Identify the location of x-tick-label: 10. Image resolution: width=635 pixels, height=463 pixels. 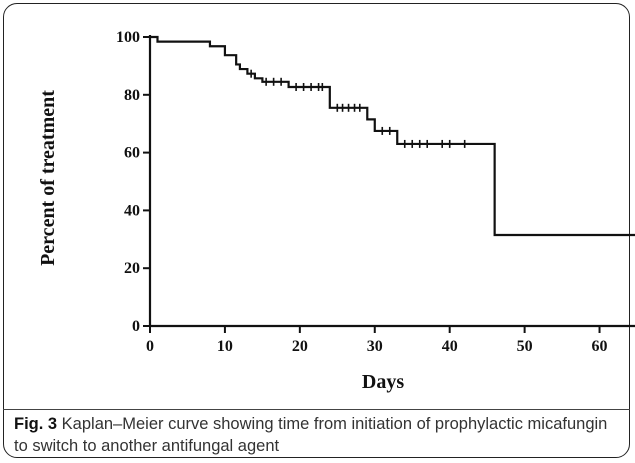
(225, 346).